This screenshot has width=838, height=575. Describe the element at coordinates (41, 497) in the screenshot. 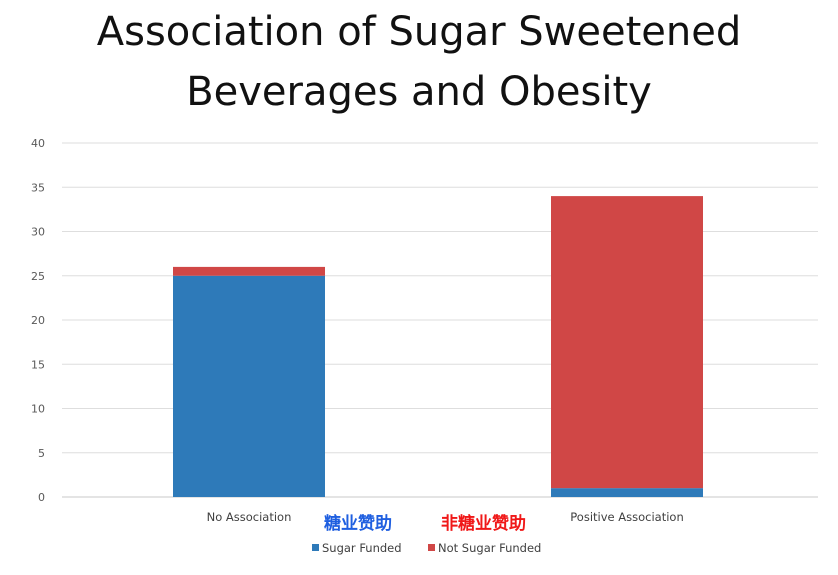

I see `y-tick-label: 0` at that location.